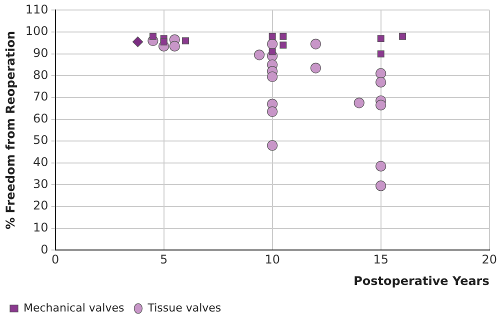 This screenshot has height=324, width=500. Describe the element at coordinates (55, 259) in the screenshot. I see `x-tick-label: 0` at that location.